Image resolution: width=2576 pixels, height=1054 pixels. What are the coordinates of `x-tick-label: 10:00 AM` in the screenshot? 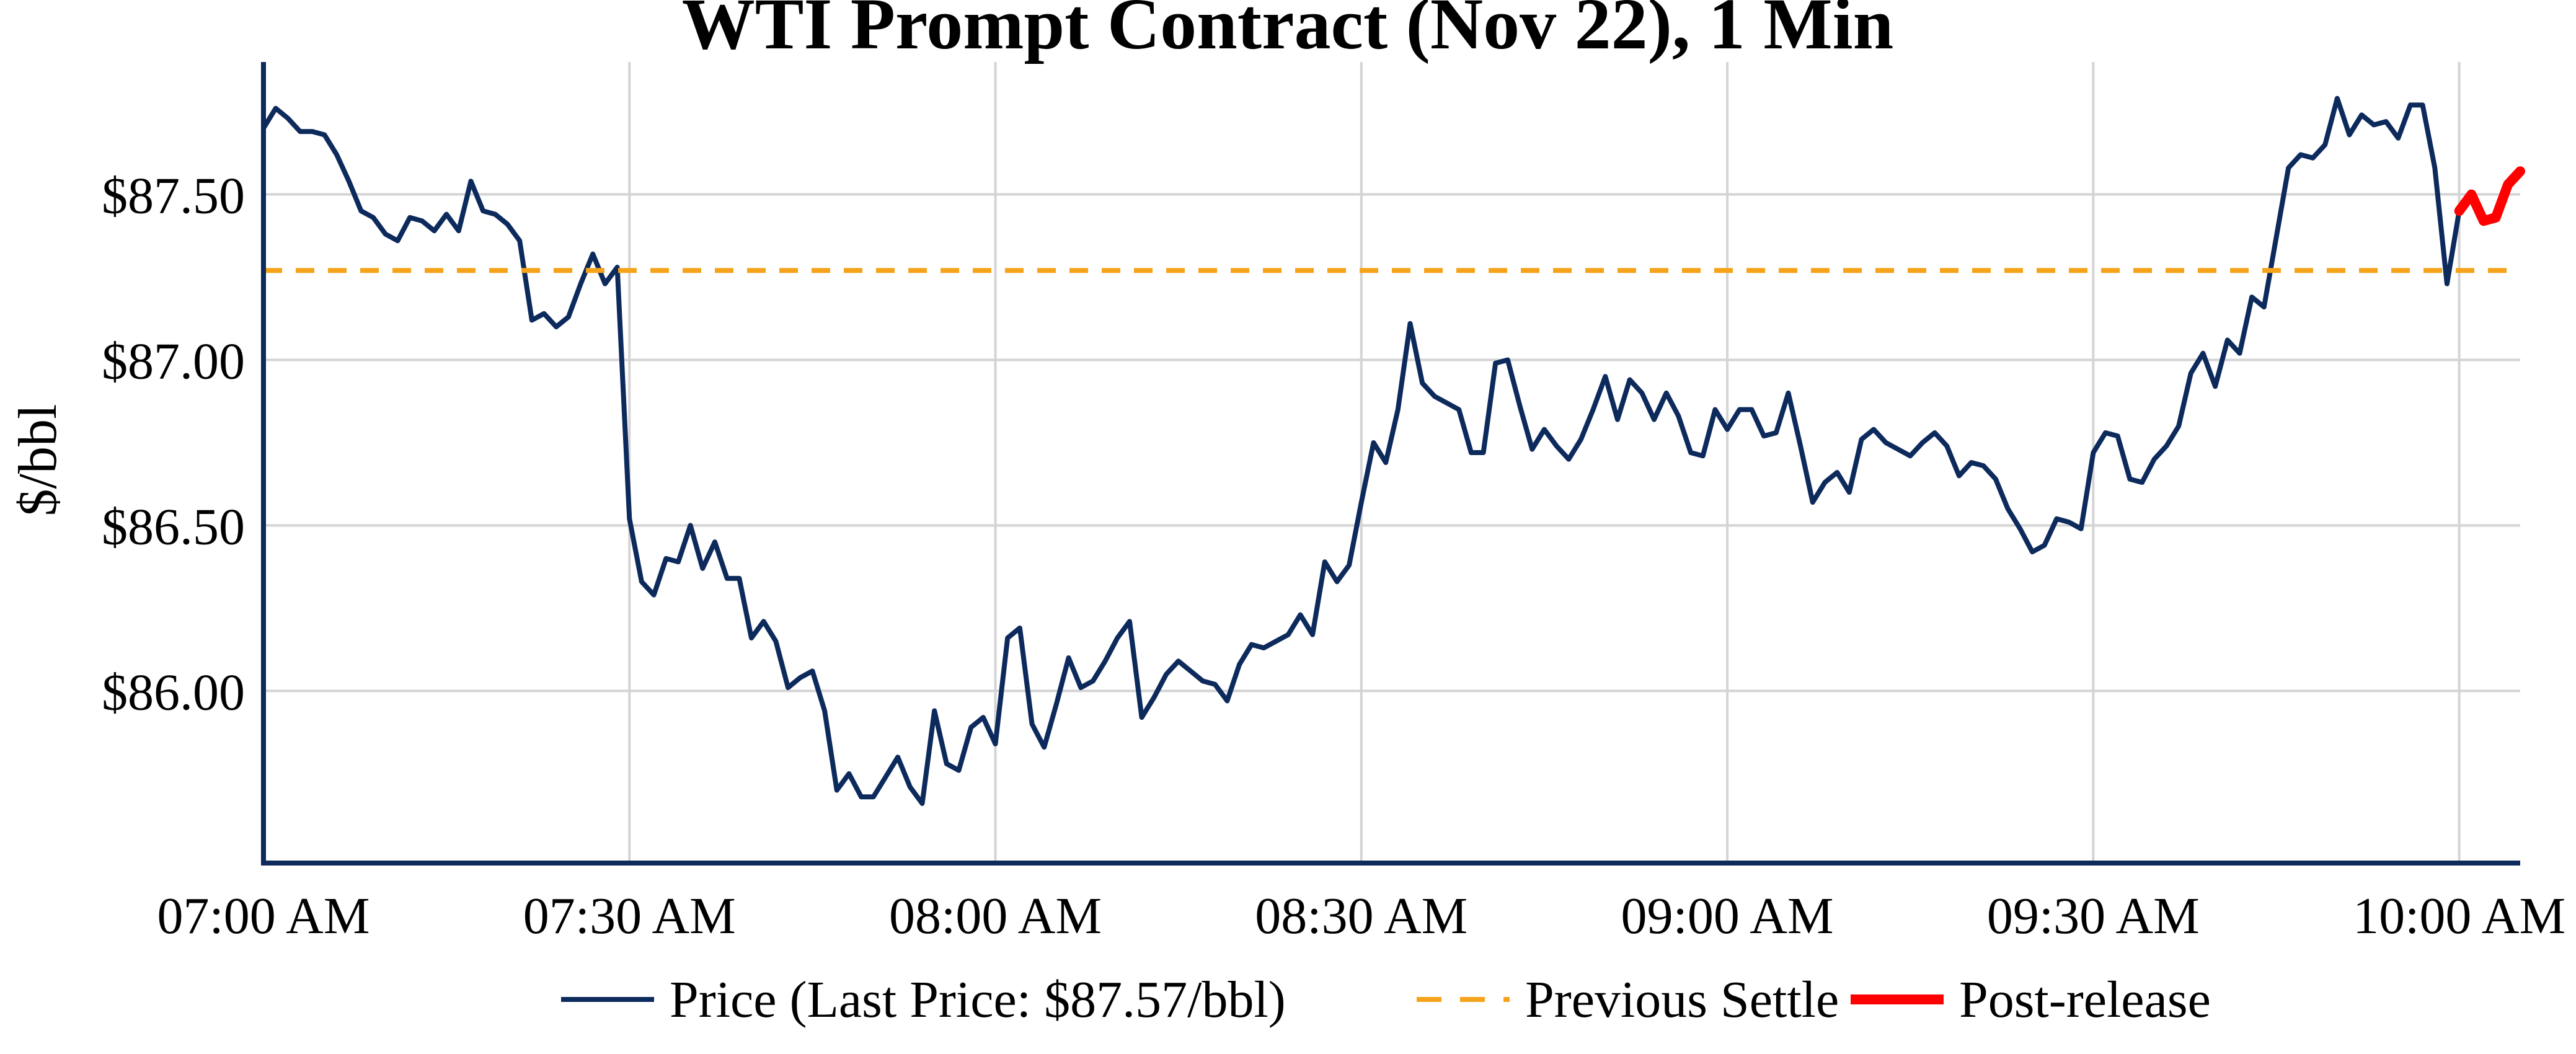 It's located at (2459, 916).